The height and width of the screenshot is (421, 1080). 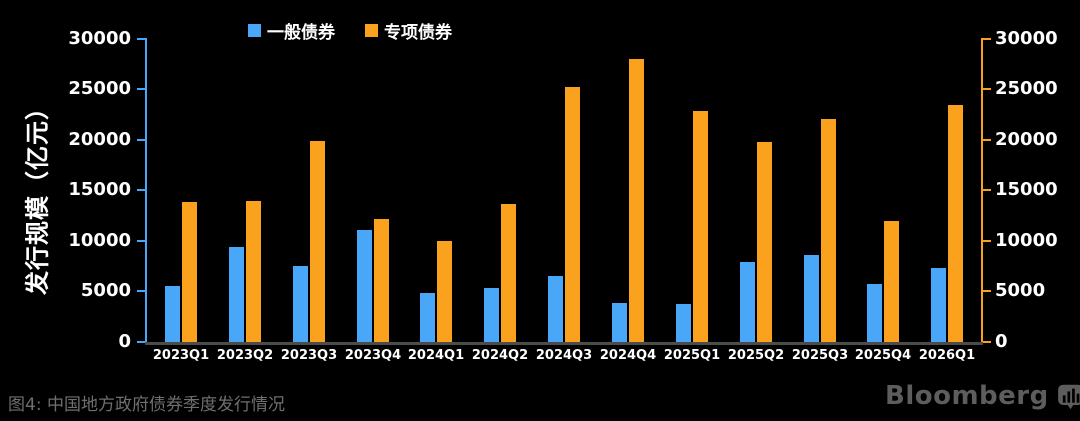 What do you see at coordinates (189, 272) in the screenshot?
I see `bar-专项债券-2023Q1` at bounding box center [189, 272].